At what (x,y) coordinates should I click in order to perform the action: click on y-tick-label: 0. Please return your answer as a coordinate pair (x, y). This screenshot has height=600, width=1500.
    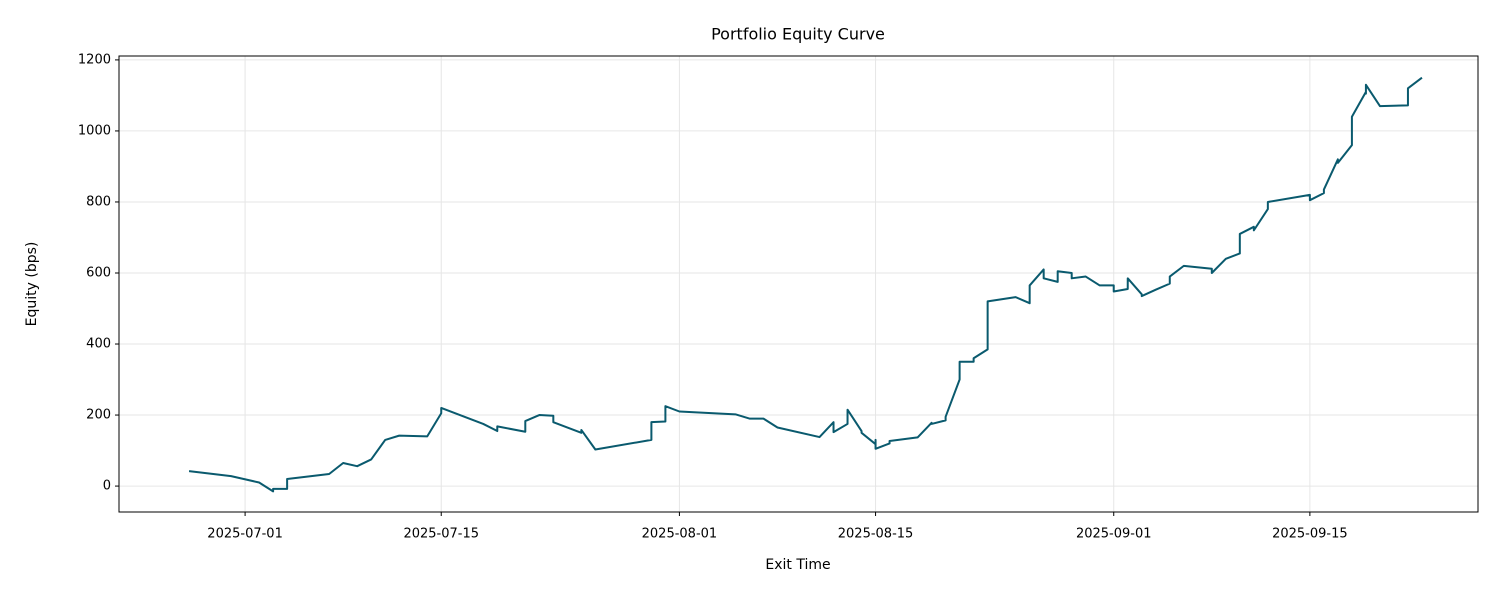
    Looking at the image, I should click on (107, 486).